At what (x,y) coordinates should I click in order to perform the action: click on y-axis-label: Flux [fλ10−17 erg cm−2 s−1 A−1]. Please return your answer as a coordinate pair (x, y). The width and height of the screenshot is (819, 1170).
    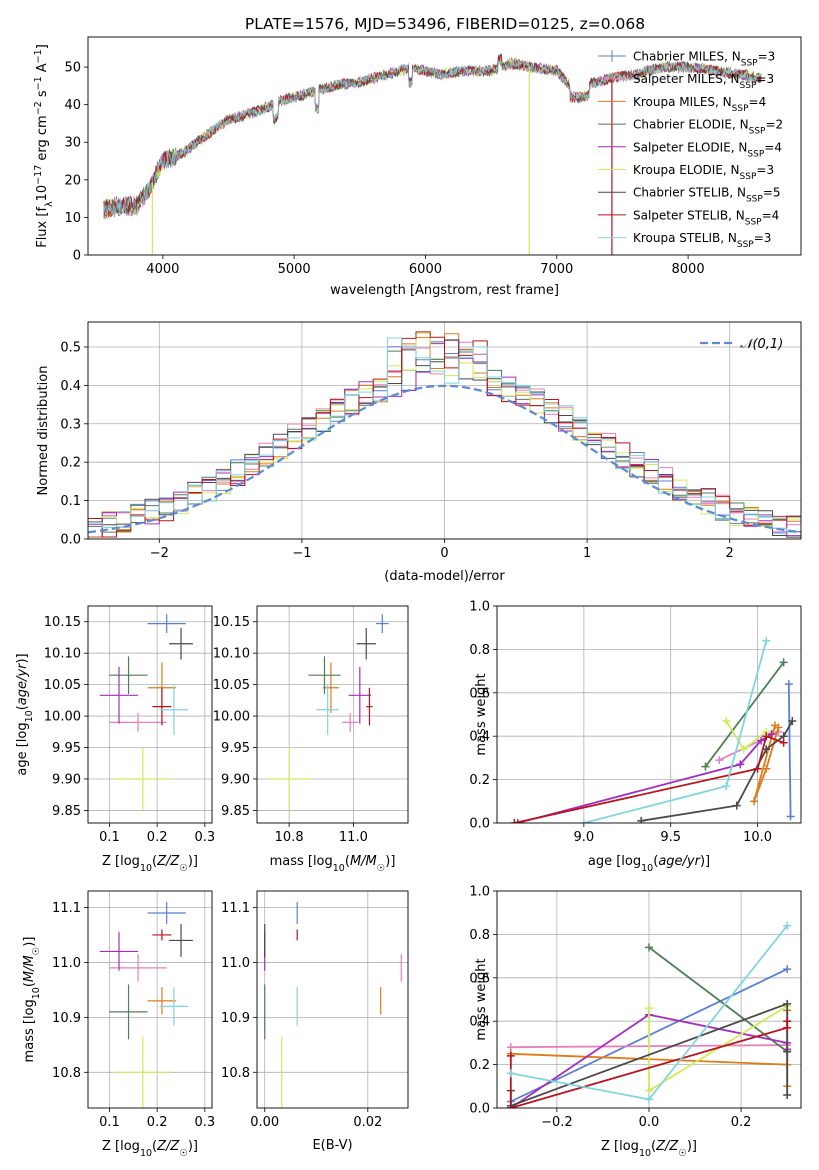
    Looking at the image, I should click on (44, 146).